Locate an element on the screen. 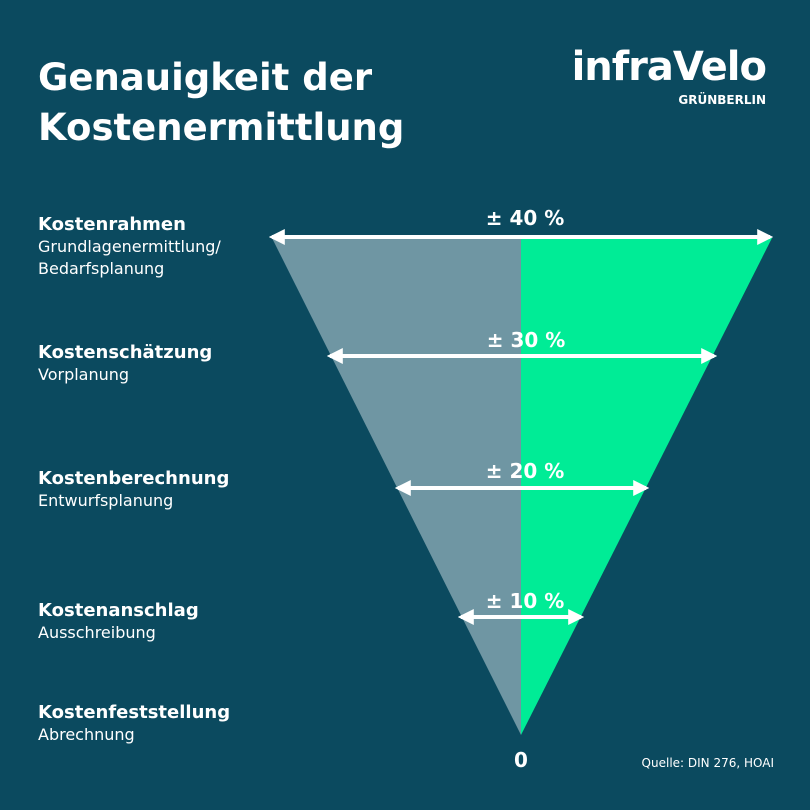 The height and width of the screenshot is (810, 810). stage-description: Ausschreibung is located at coordinates (97, 632).